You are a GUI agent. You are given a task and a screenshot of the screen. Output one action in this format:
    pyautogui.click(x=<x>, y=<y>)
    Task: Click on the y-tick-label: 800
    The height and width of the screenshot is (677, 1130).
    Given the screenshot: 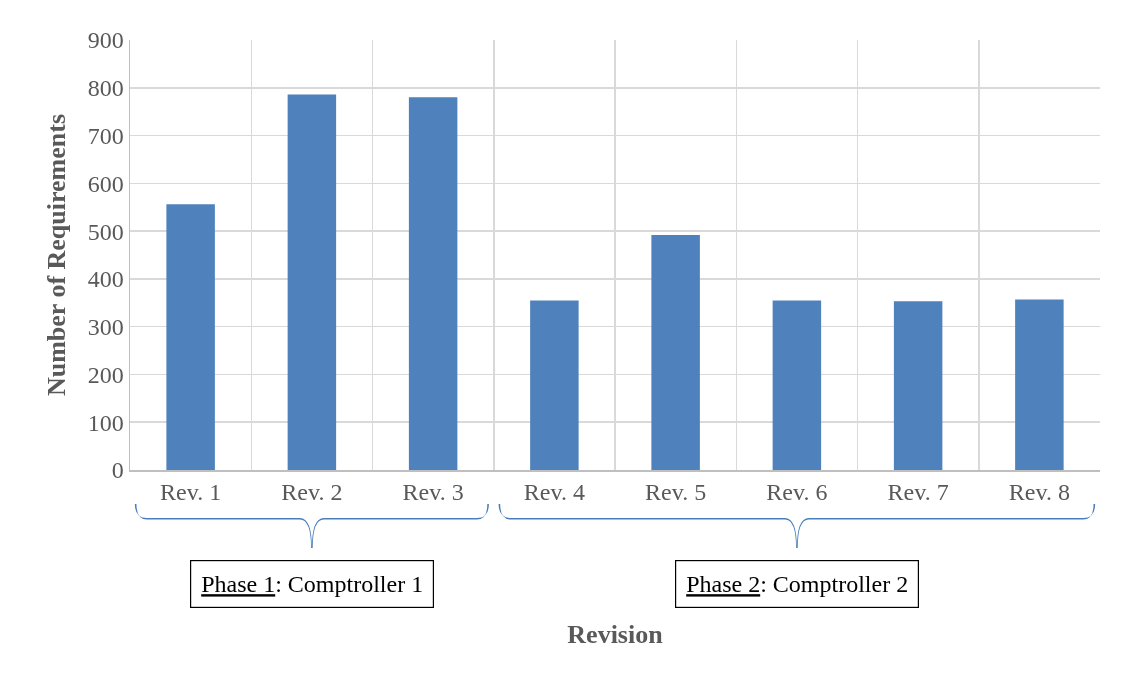 What is the action you would take?
    pyautogui.click(x=105, y=88)
    